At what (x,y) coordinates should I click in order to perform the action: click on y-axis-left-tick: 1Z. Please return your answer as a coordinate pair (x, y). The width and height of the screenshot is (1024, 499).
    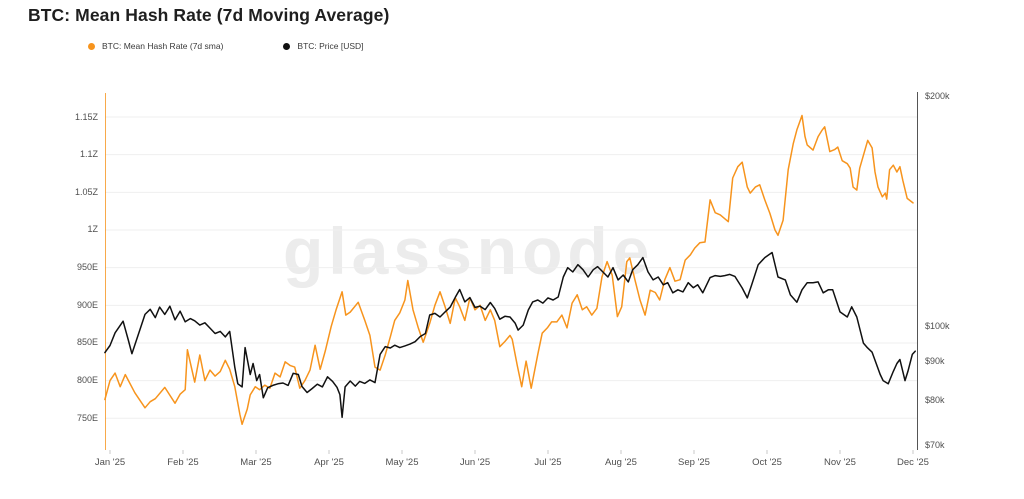
    Looking at the image, I should click on (92, 229).